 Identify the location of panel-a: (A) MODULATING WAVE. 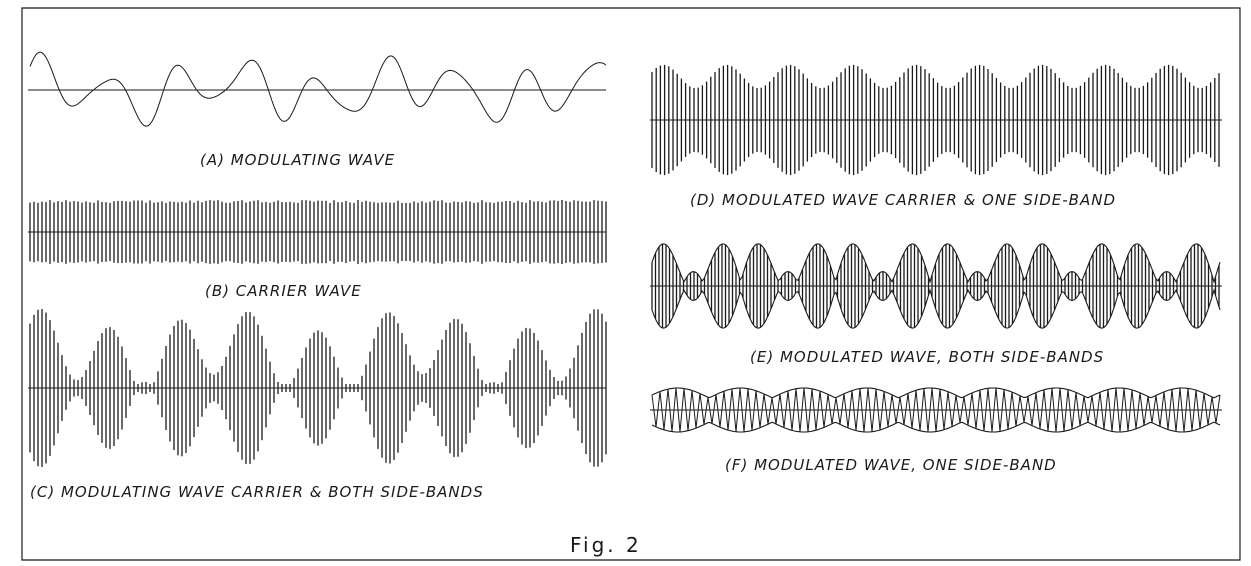
(317, 110).